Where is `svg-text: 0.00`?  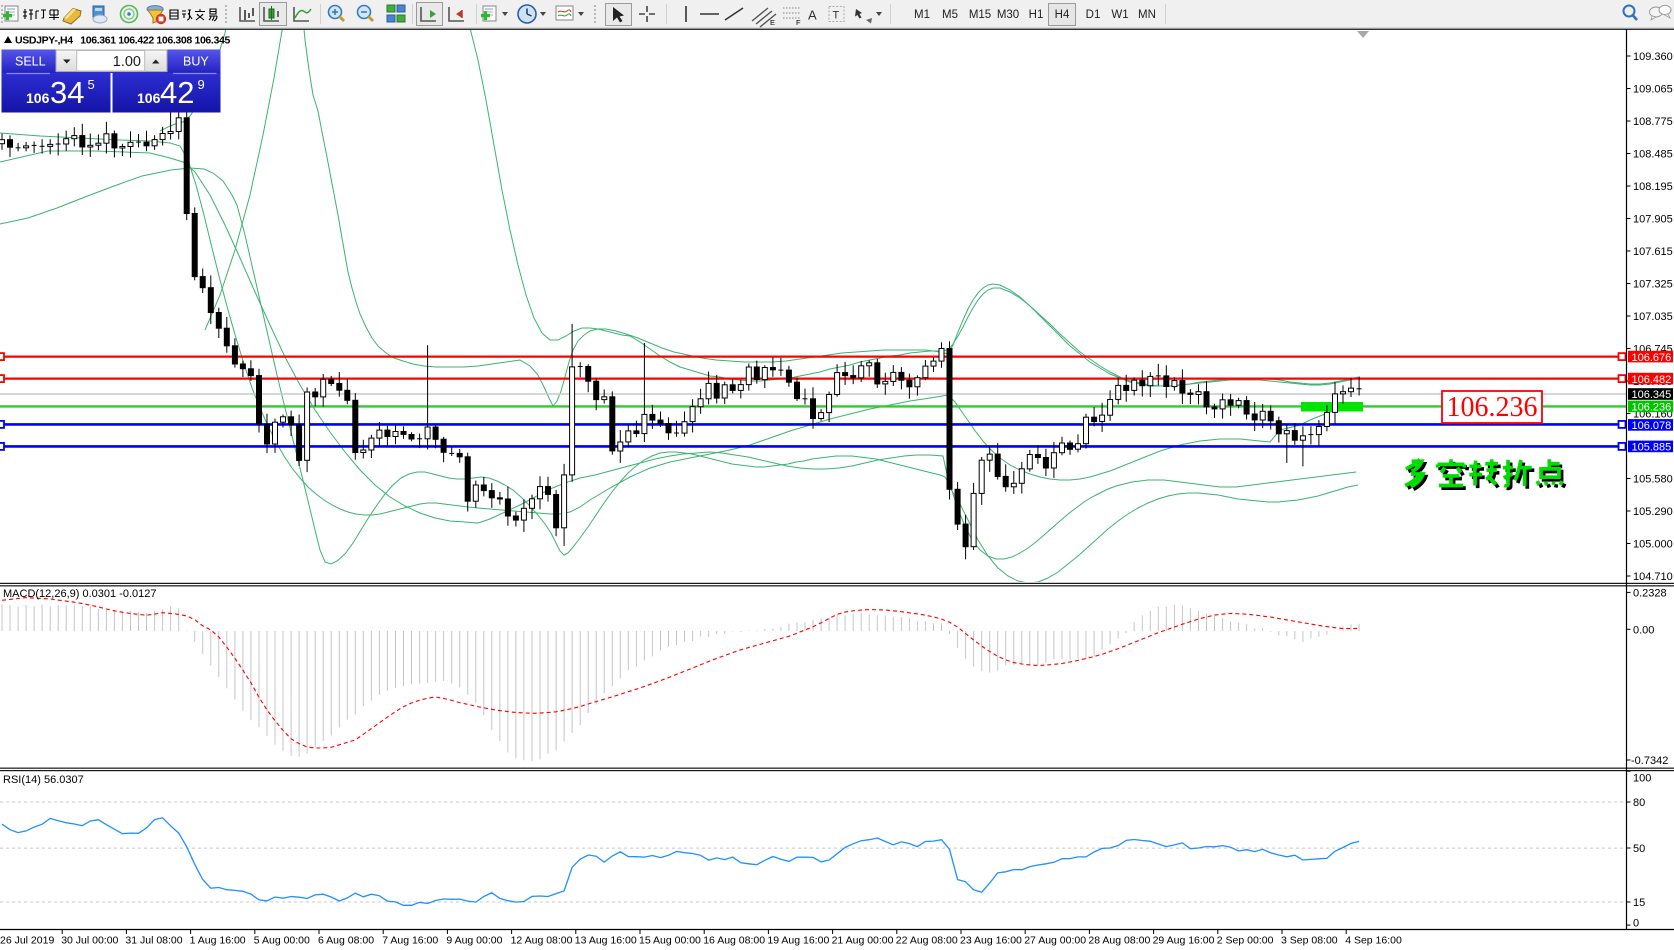
svg-text: 0.00 is located at coordinates (1643, 630).